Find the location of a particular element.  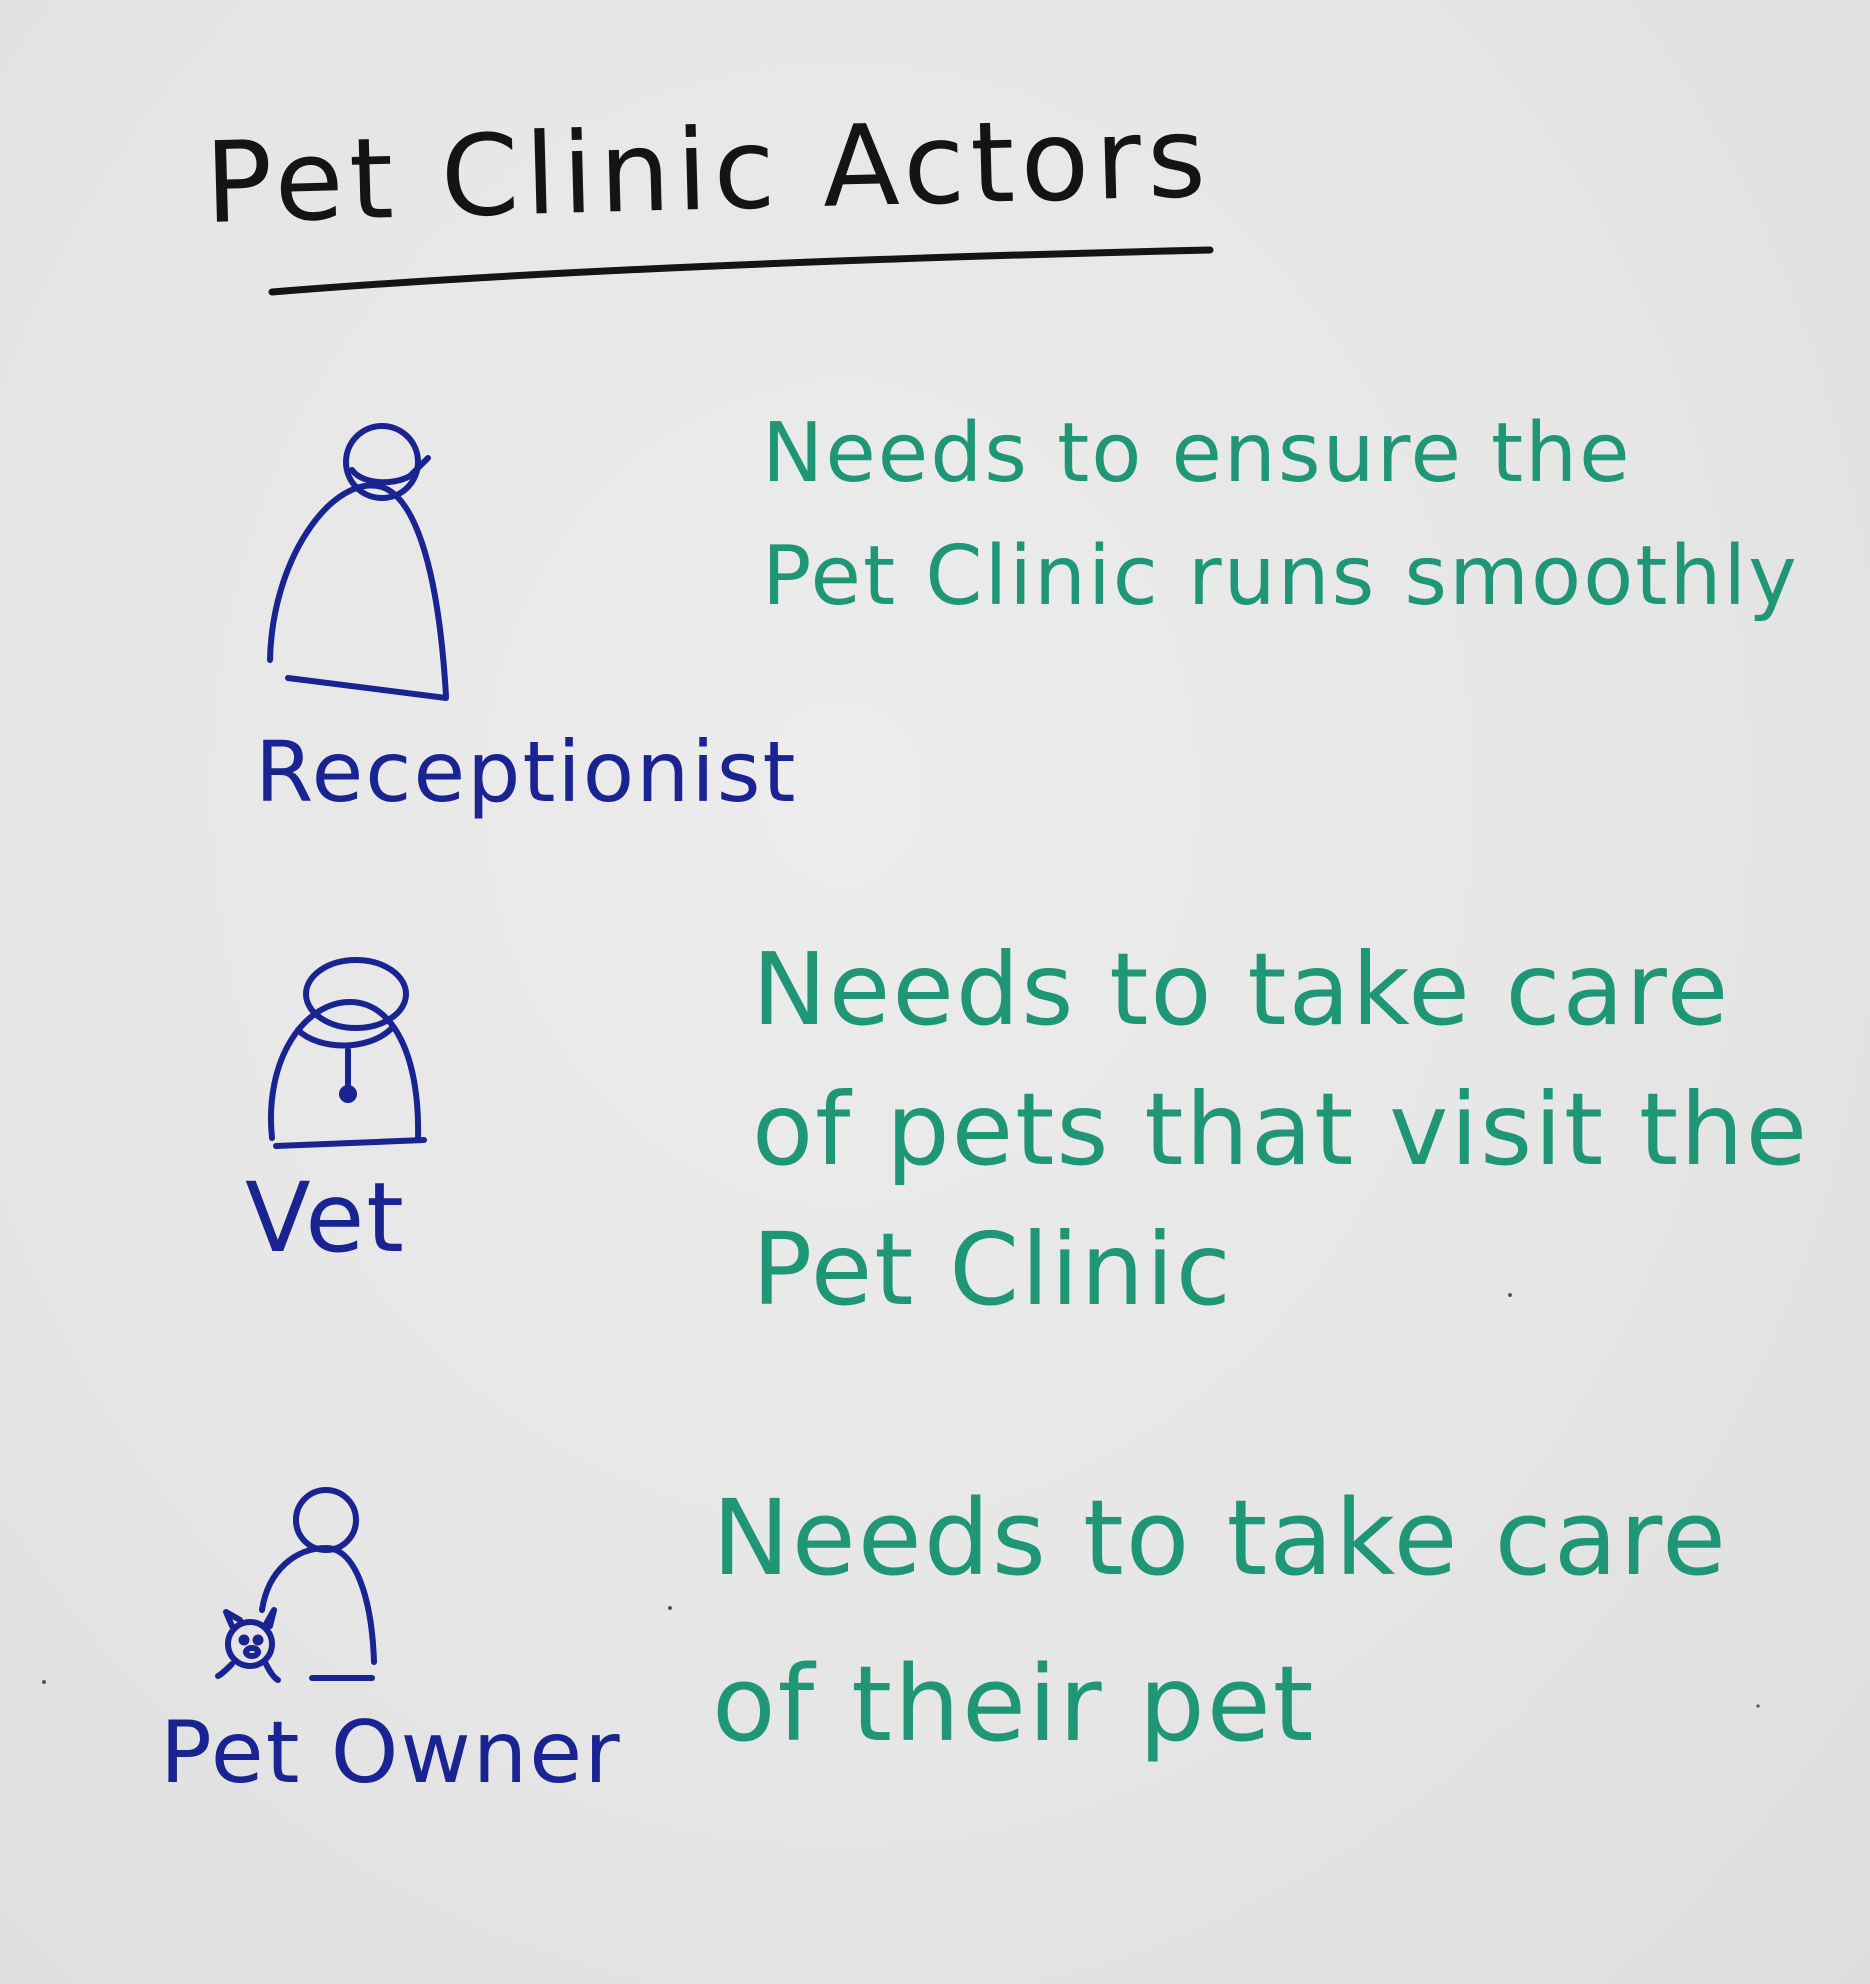

receptionist-figure-icon is located at coordinates (358, 562).